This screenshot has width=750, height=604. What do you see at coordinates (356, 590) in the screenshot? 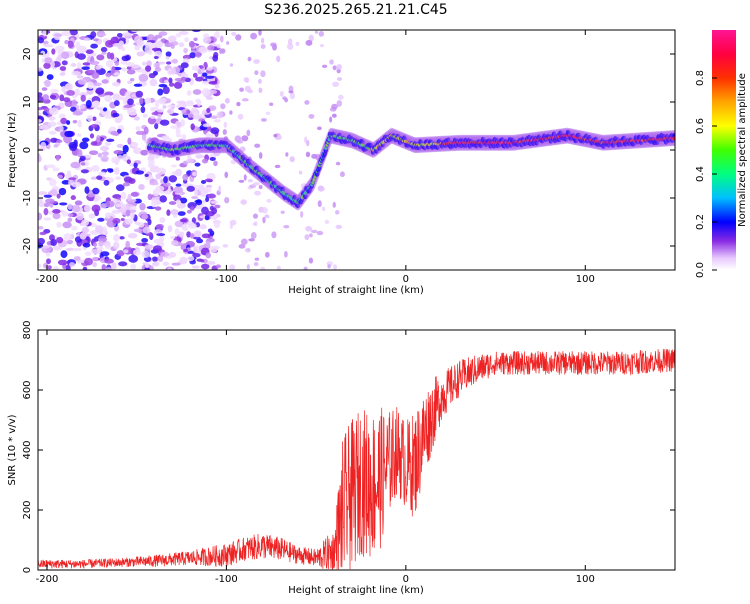
I see `bottom-xlabel: Height of straight line (km)` at bounding box center [356, 590].